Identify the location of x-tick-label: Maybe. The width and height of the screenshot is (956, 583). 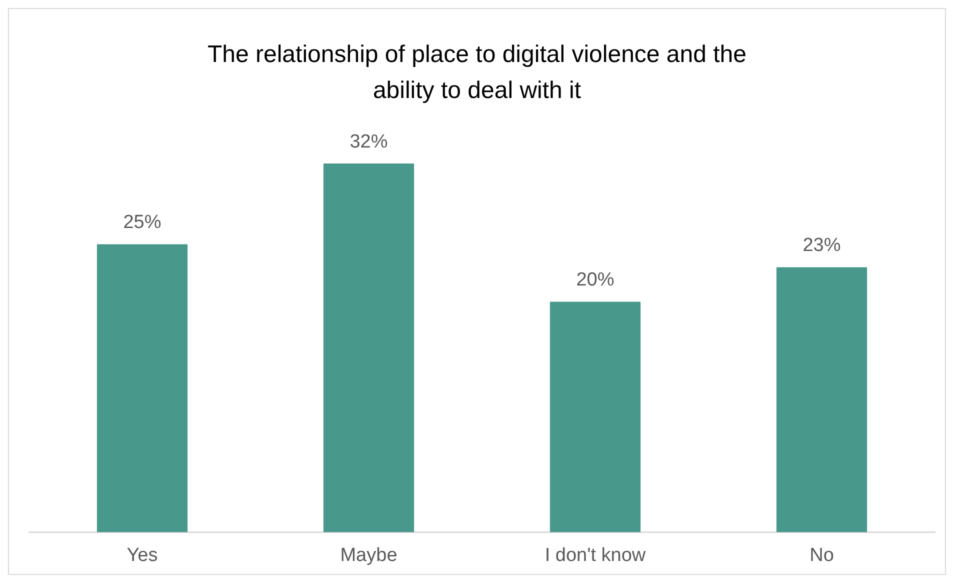
(369, 555).